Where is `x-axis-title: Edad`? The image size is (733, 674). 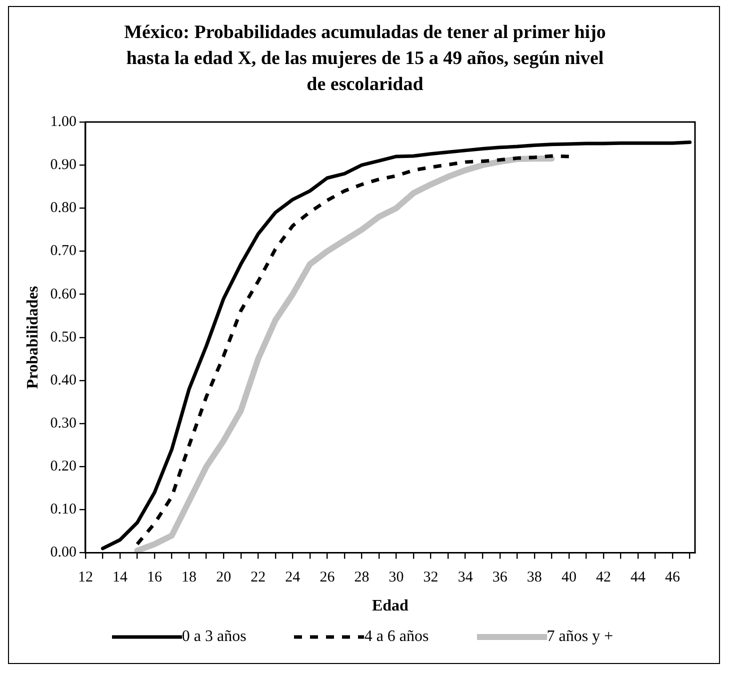 x-axis-title: Edad is located at coordinates (390, 606).